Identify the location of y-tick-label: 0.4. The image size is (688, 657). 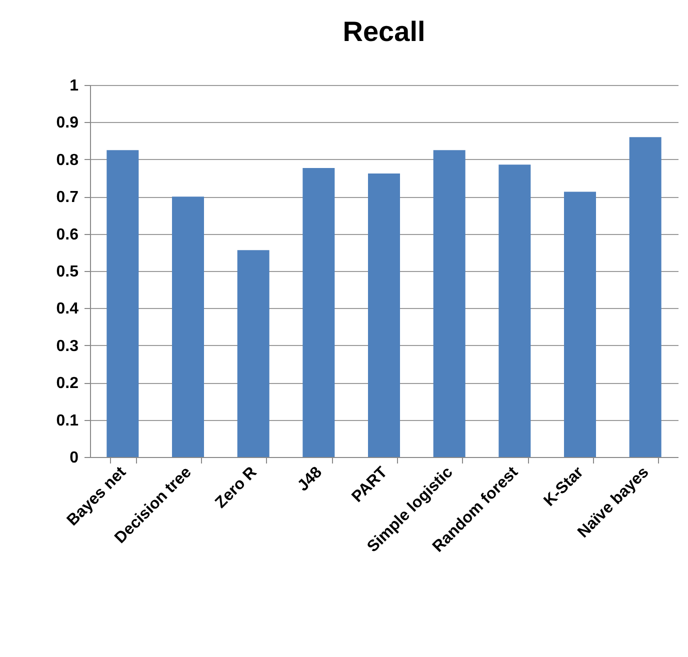
(67, 309).